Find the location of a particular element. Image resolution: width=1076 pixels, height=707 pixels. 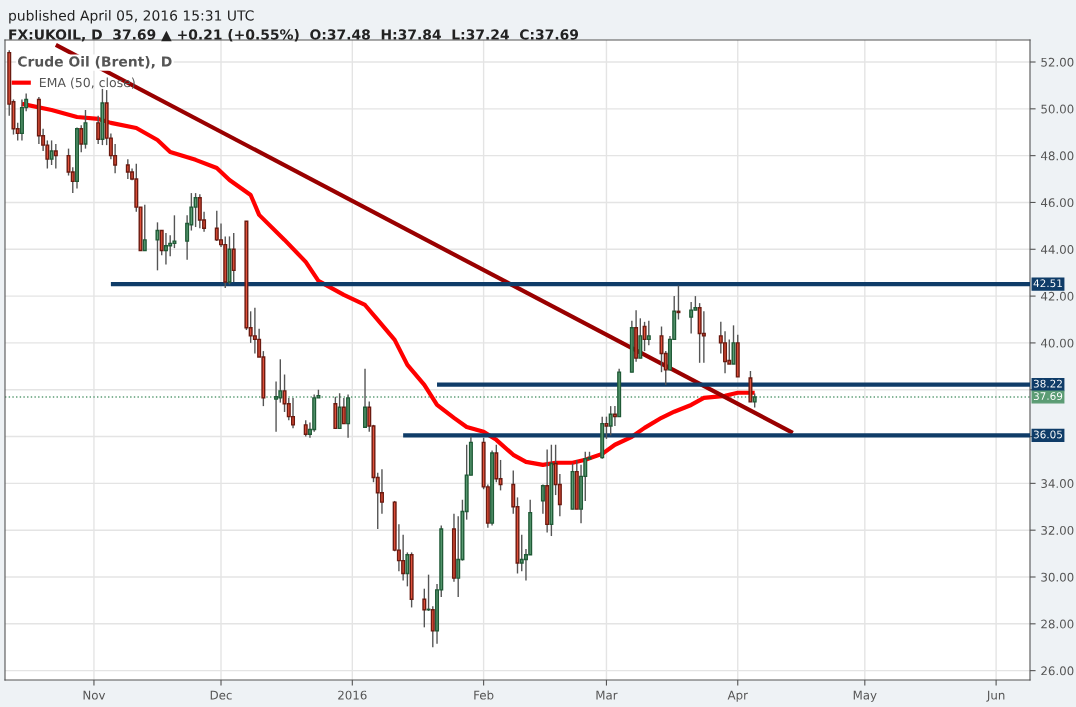

y-tick-label: 42.00 is located at coordinates (1057, 296).